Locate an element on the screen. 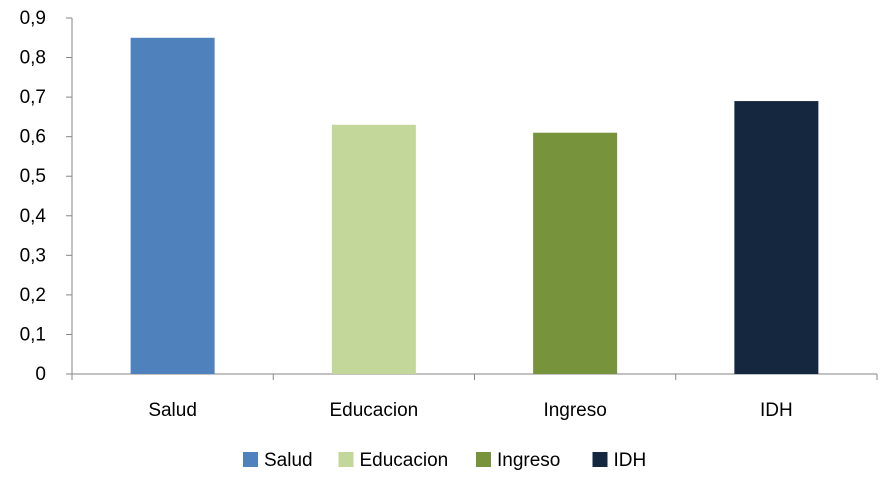 This screenshot has width=888, height=478. bar-idh is located at coordinates (776, 238).